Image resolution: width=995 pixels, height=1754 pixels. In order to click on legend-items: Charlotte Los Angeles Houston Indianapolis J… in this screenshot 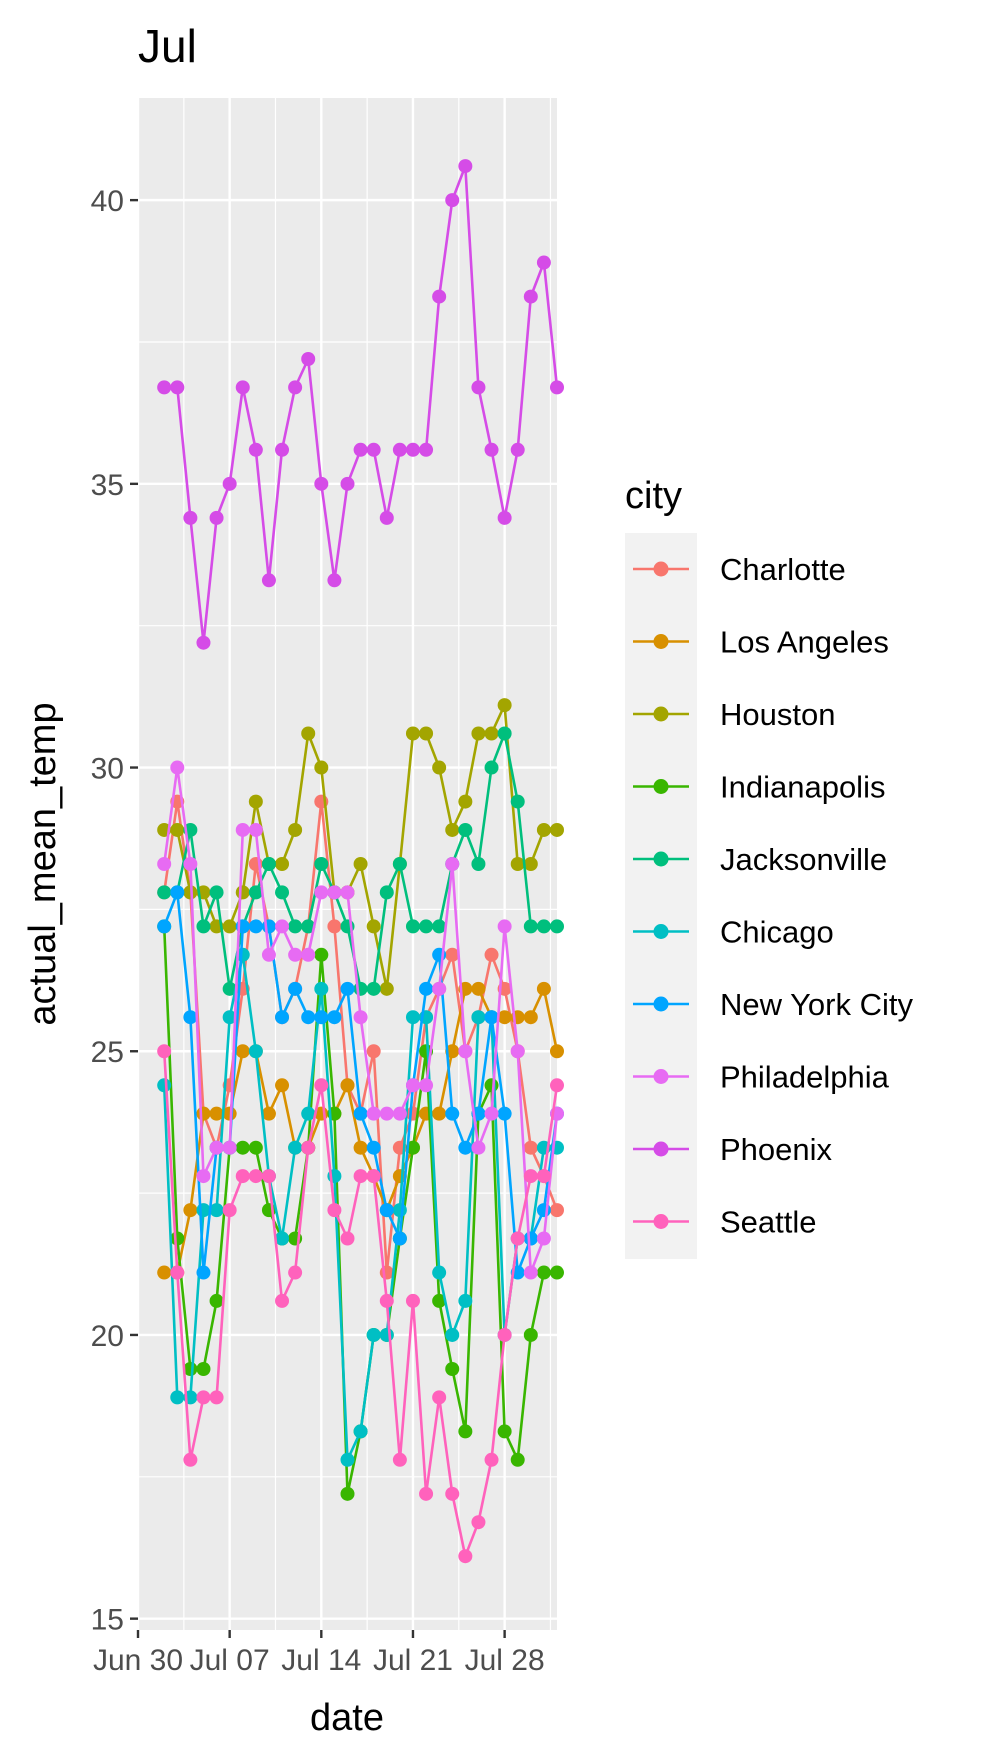, I will do `click(773, 896)`.